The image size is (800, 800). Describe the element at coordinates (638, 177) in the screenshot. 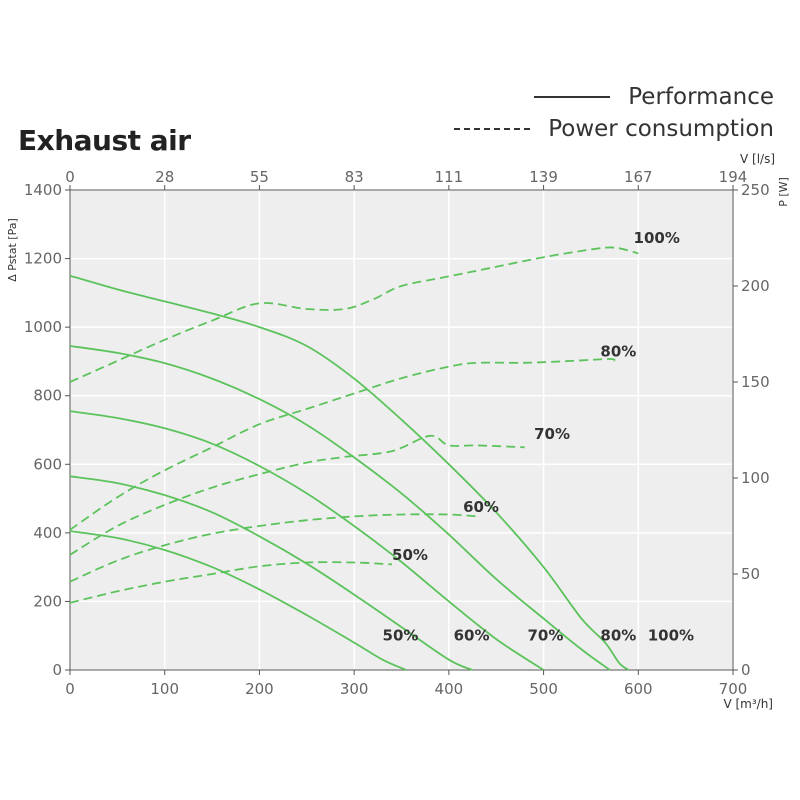

I see `x-top-tick-label: 167` at that location.